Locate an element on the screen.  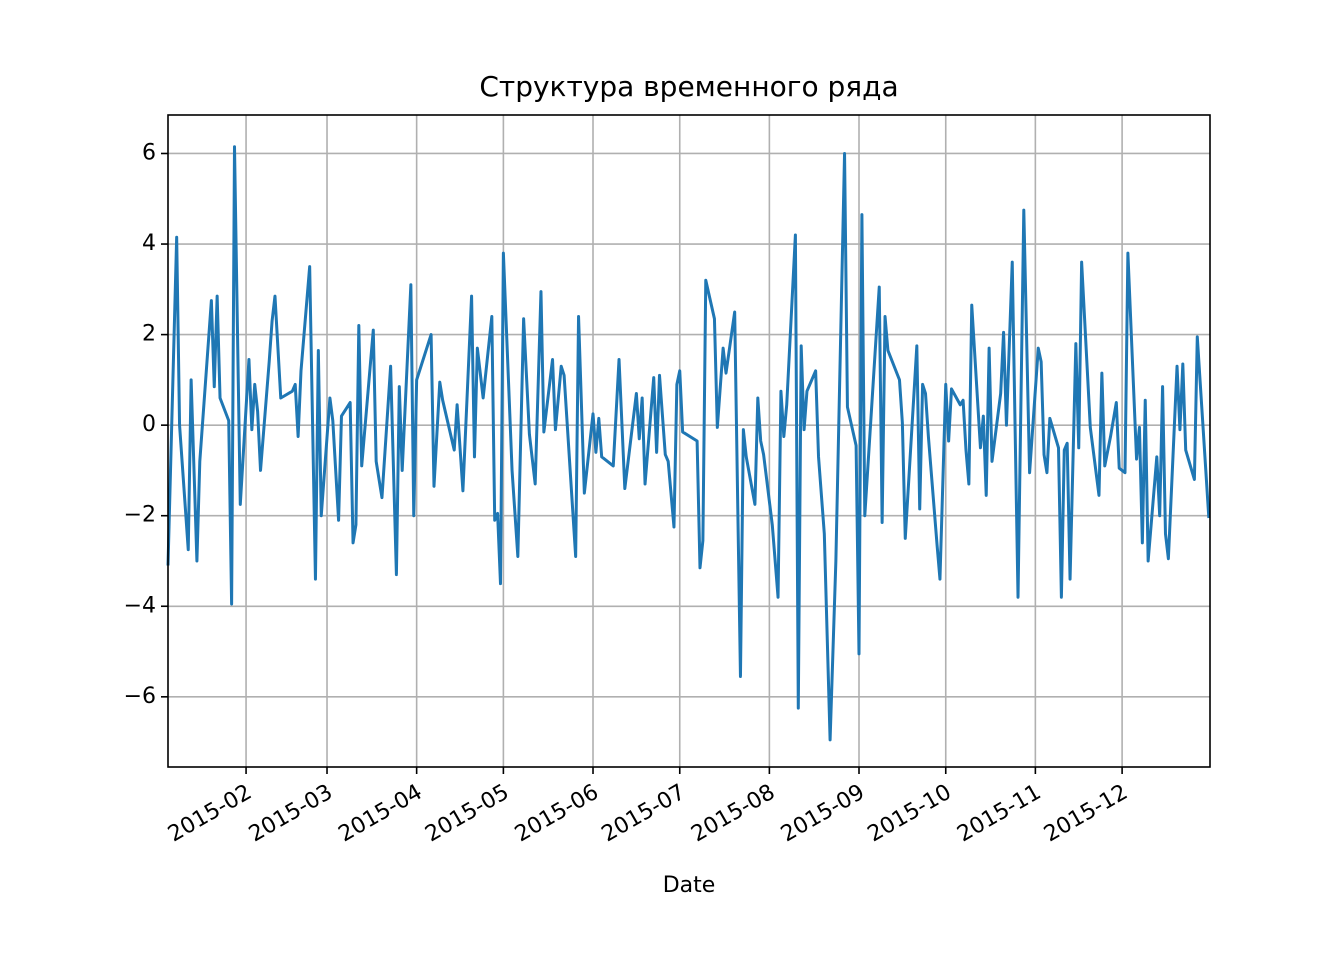
y-tick-label: −2 is located at coordinates (140, 515).